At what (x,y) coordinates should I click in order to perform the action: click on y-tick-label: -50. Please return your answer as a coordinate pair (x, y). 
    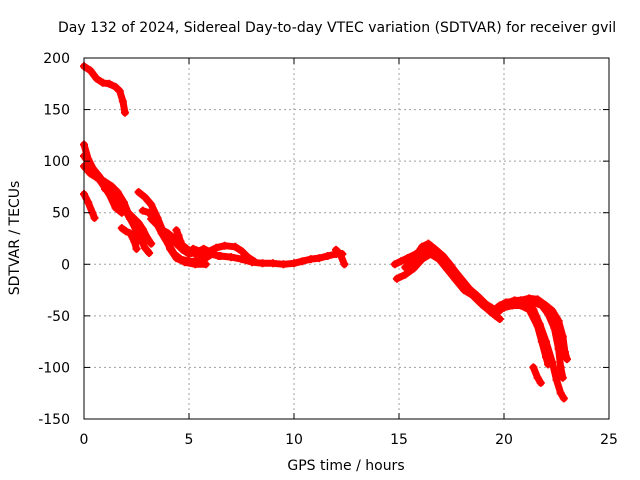
    Looking at the image, I should click on (58, 317).